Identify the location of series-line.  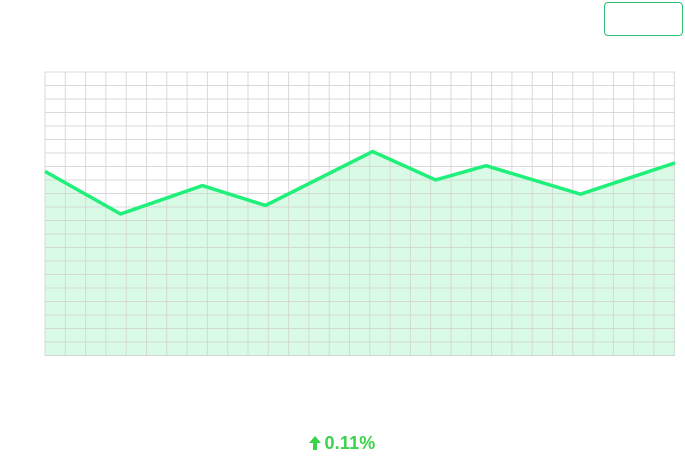
(360, 182).